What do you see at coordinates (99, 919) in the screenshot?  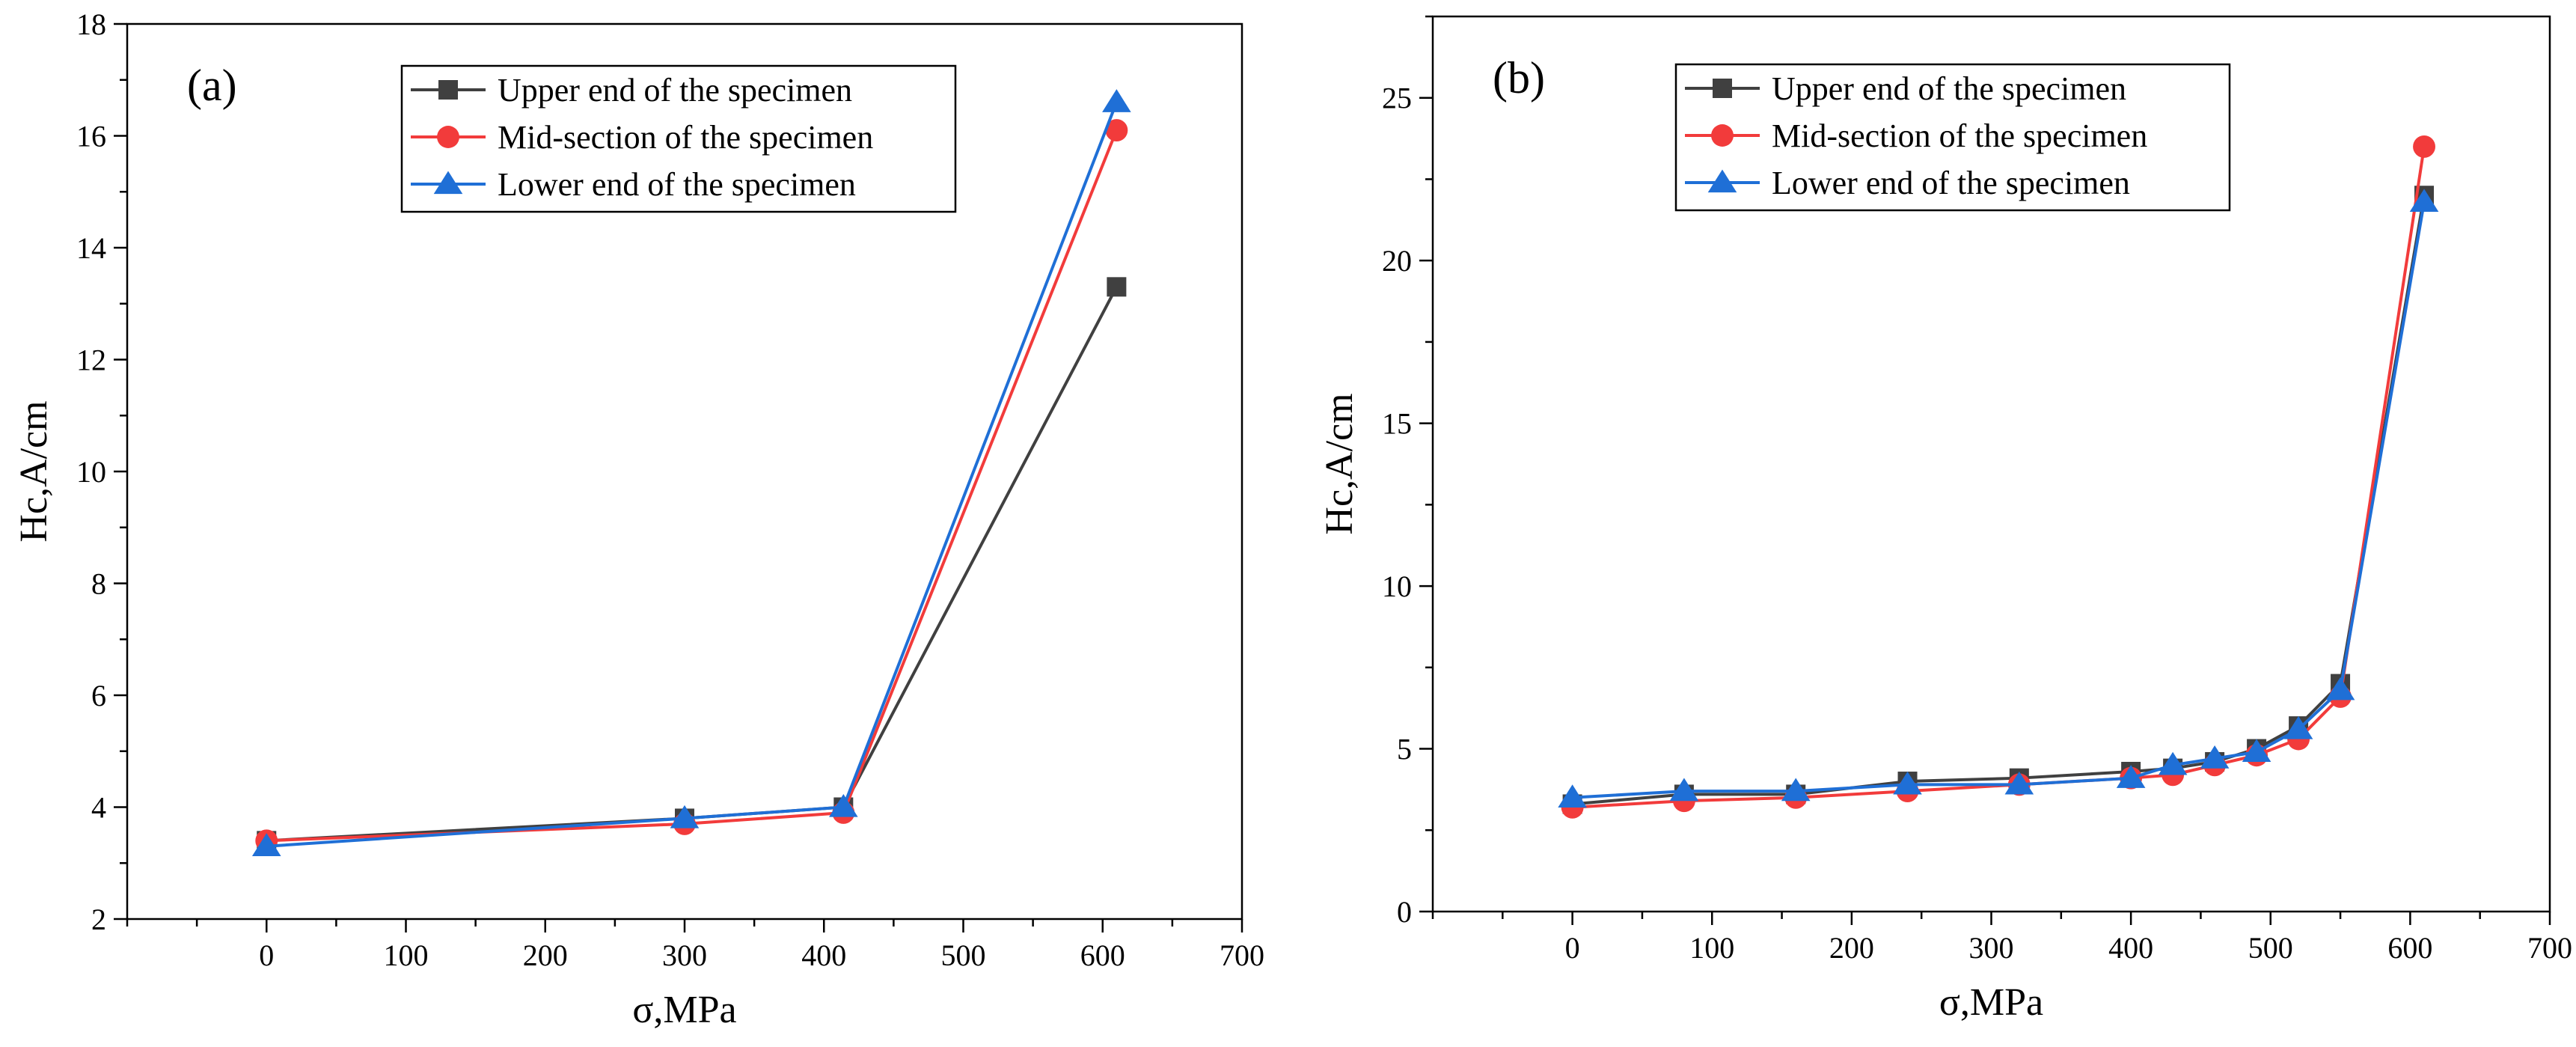 I see `y-tick-label: 2` at bounding box center [99, 919].